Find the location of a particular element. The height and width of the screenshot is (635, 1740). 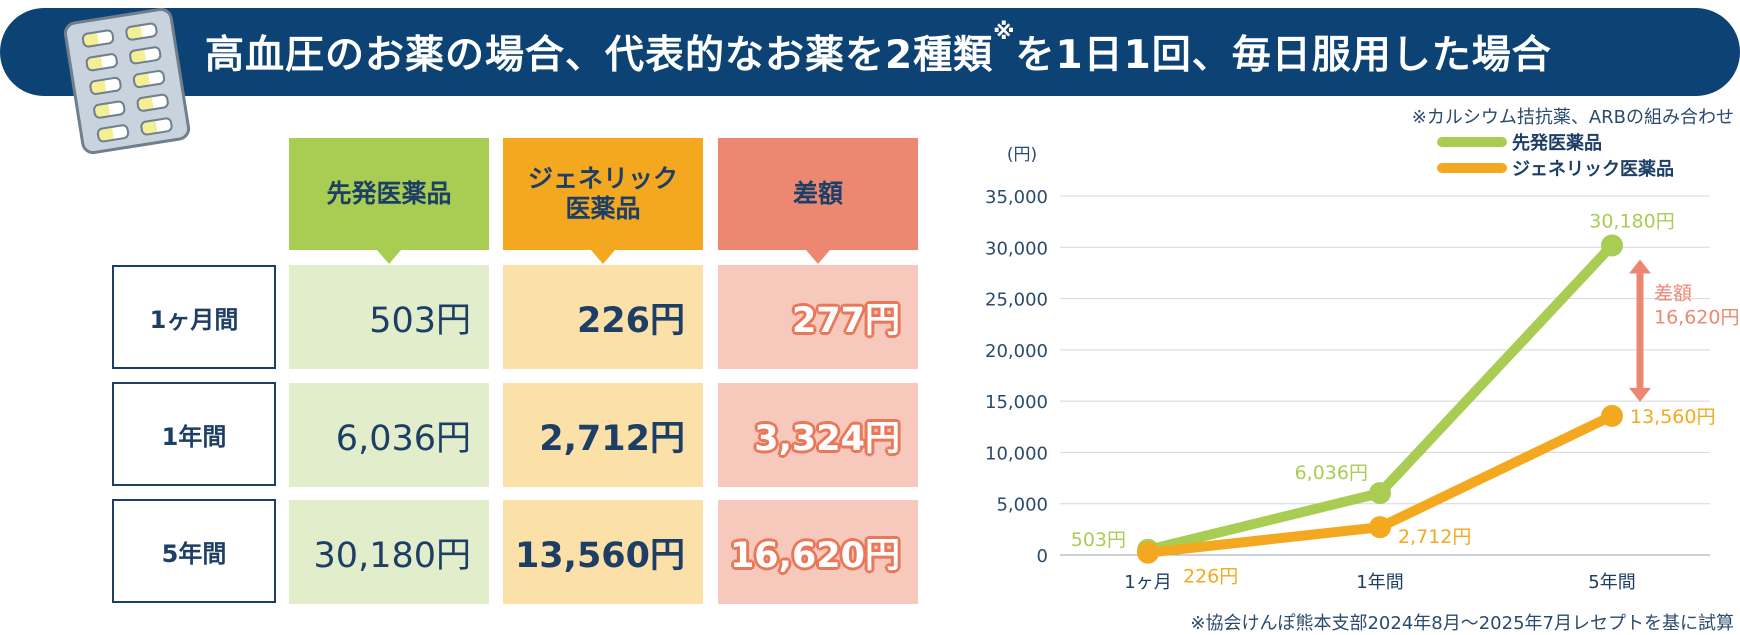

header-generic-line1: ジェネリック is located at coordinates (602, 178).